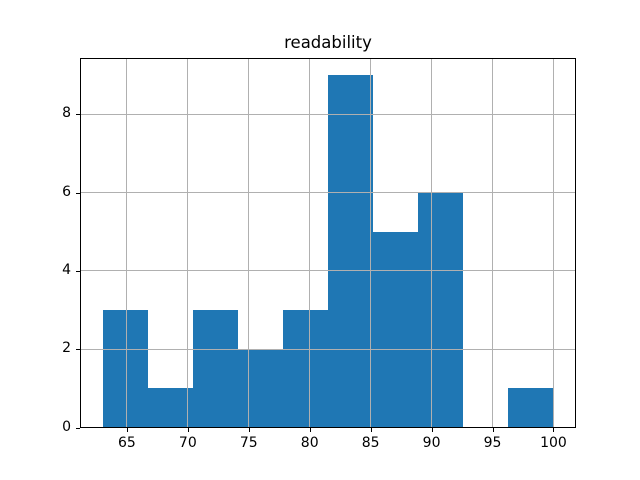 This screenshot has height=480, width=640. I want to click on y-tick-label: 2, so click(66, 348).